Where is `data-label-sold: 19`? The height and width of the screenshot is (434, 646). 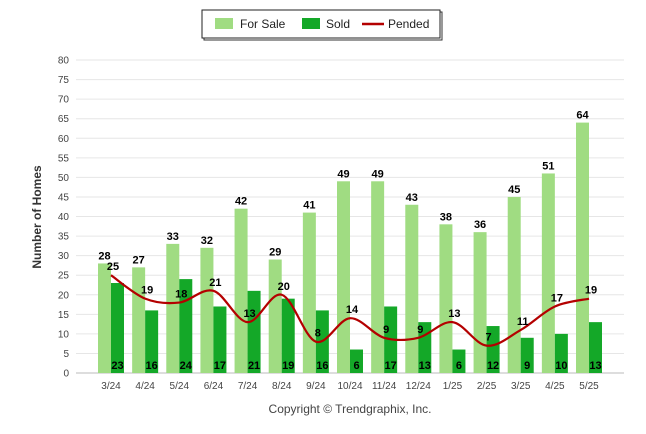 data-label-sold: 19 is located at coordinates (288, 366).